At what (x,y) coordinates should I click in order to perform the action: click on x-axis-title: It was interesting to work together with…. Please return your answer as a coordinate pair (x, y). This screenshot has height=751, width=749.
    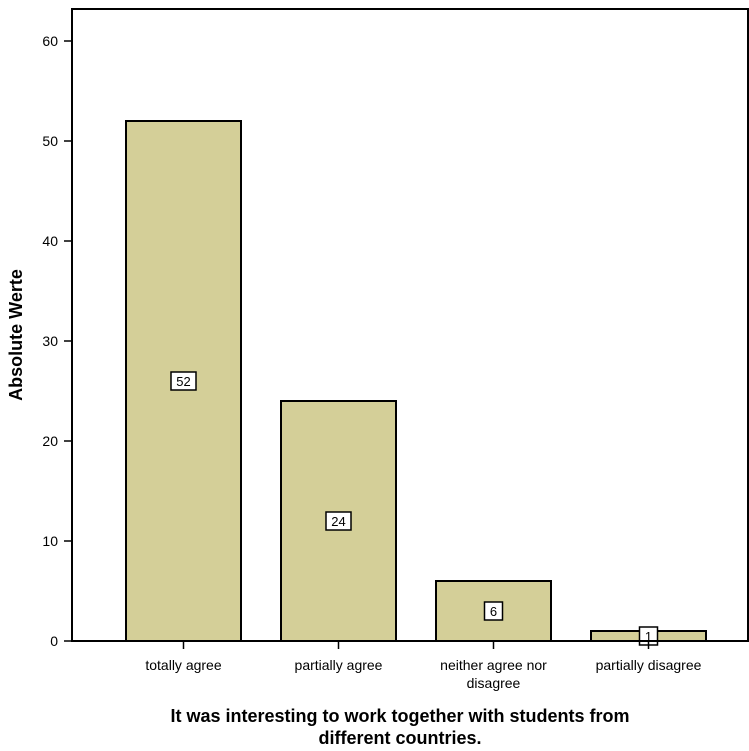
    Looking at the image, I should click on (399, 727).